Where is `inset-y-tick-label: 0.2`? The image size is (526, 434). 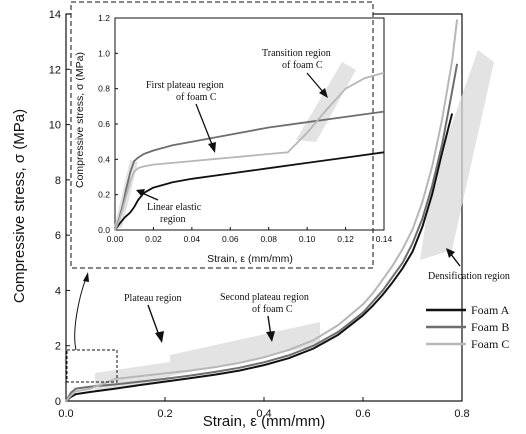 inset-y-tick-label: 0.2 is located at coordinates (104, 195).